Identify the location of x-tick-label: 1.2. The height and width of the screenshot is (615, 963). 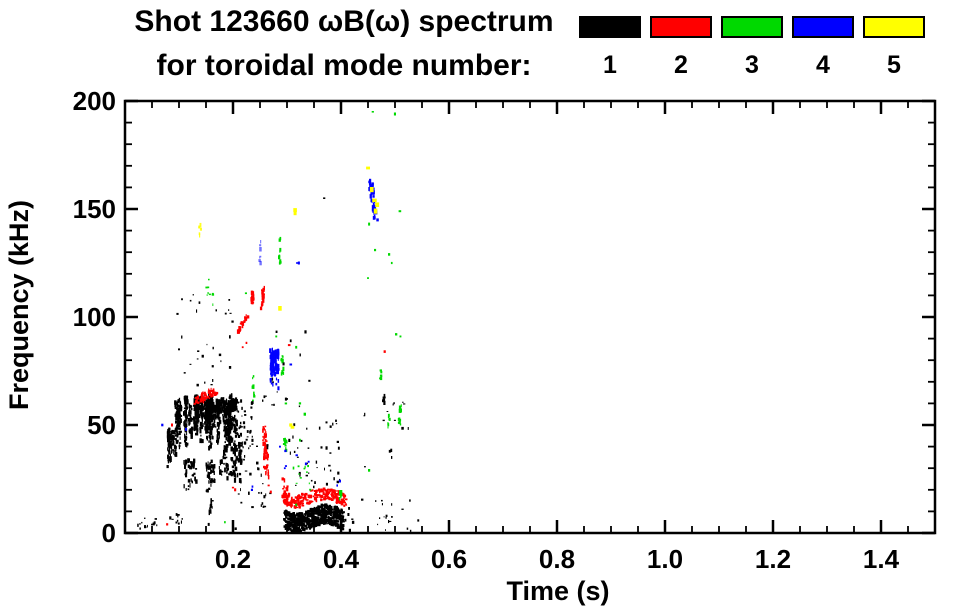
(773, 559).